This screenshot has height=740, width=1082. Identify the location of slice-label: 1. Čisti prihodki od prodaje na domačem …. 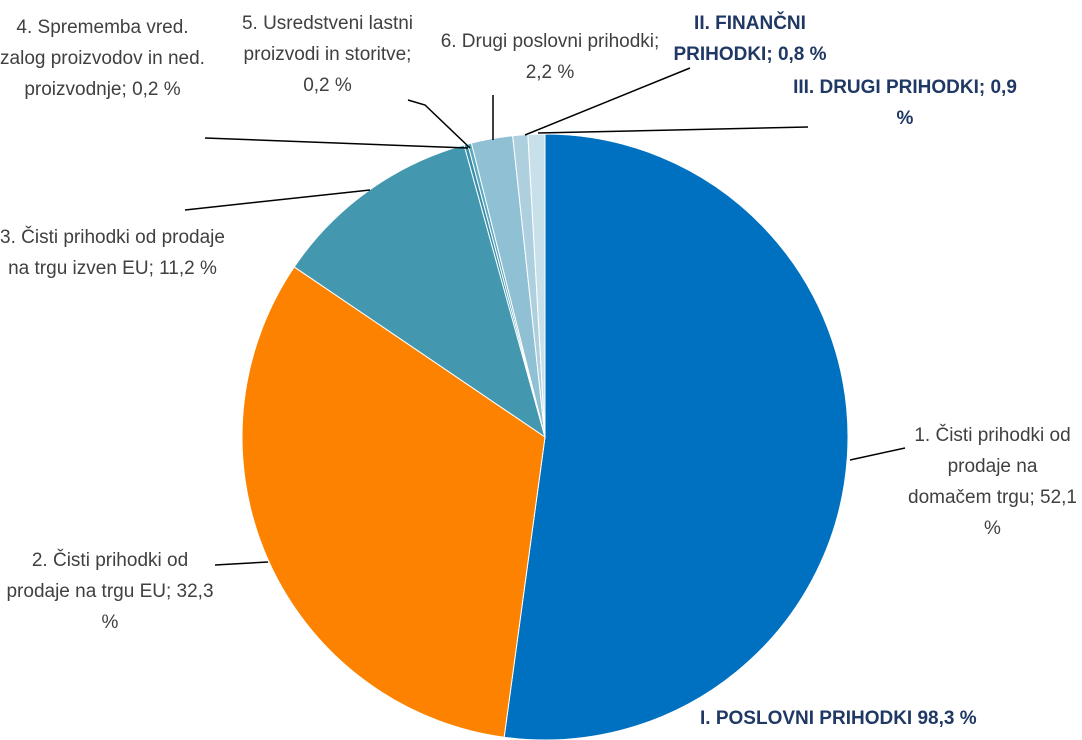
(992, 482).